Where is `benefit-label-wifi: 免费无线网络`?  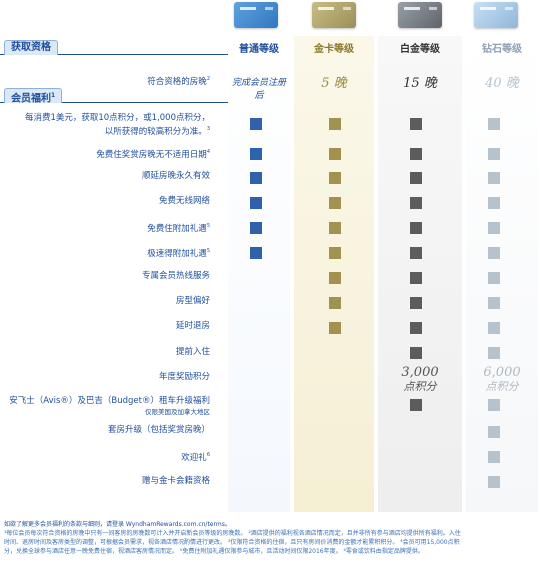
benefit-label-wifi: 免费无线网络 is located at coordinates (184, 201).